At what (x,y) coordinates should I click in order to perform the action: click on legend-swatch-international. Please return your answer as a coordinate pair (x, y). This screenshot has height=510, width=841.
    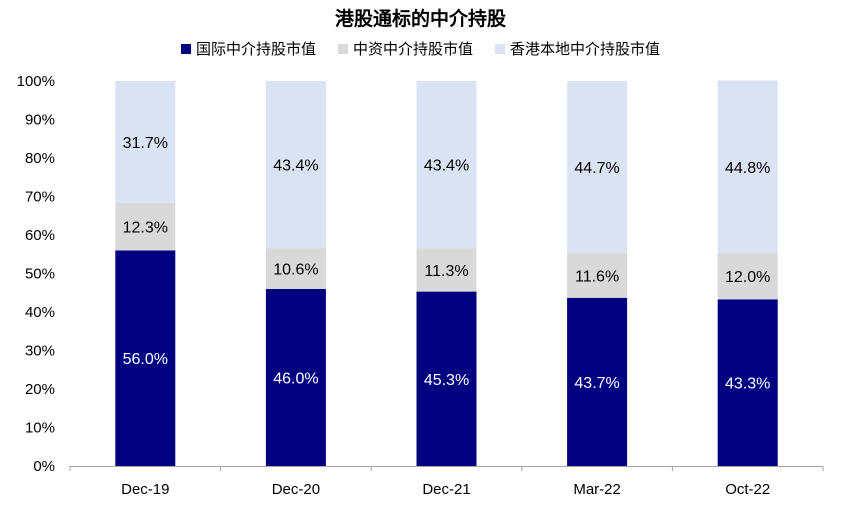
    Looking at the image, I should click on (185, 48).